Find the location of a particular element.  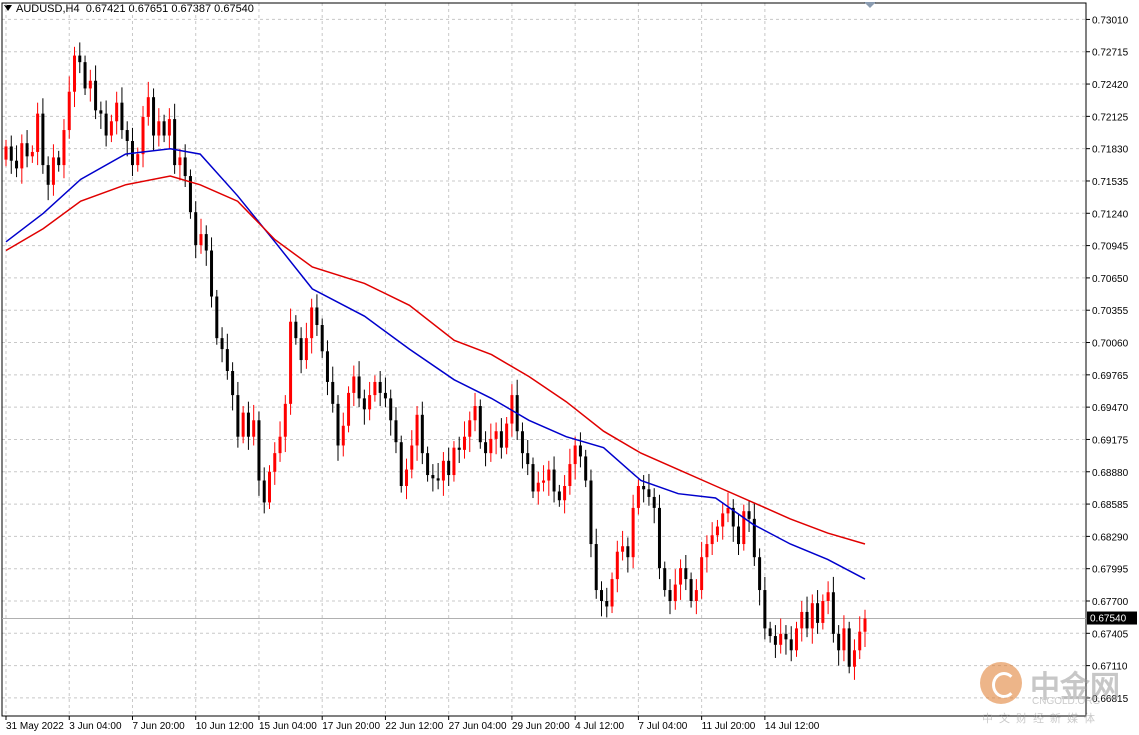

x-tick-label: 22 Jun 12:00 is located at coordinates (414, 726).